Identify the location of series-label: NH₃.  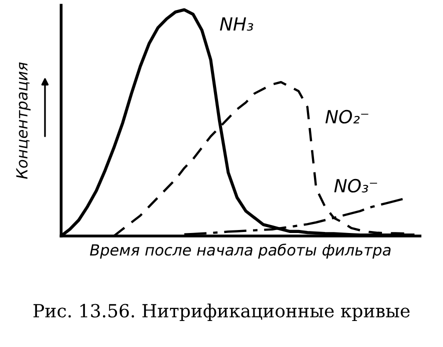
(237, 24).